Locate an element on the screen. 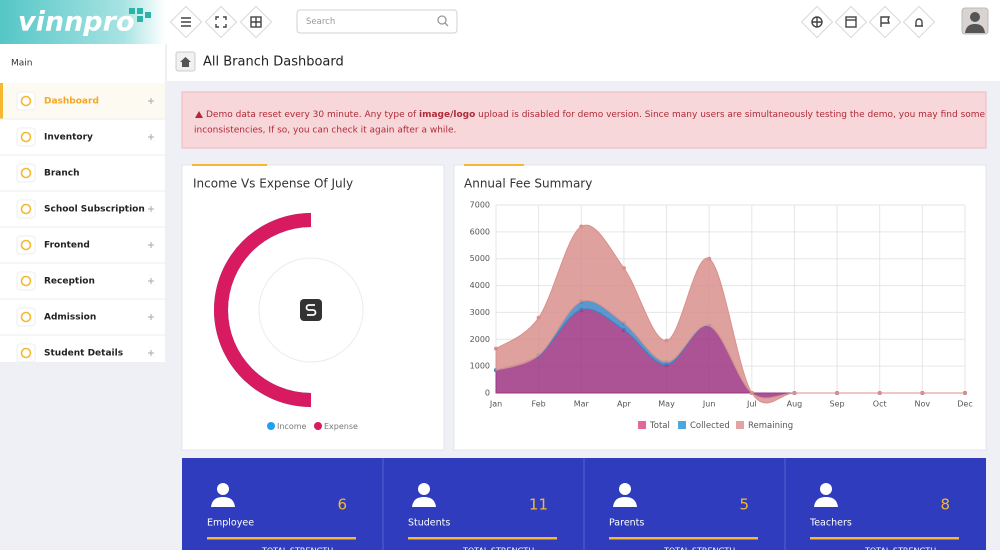 The height and width of the screenshot is (550, 1000). home-icon is located at coordinates (185, 62).